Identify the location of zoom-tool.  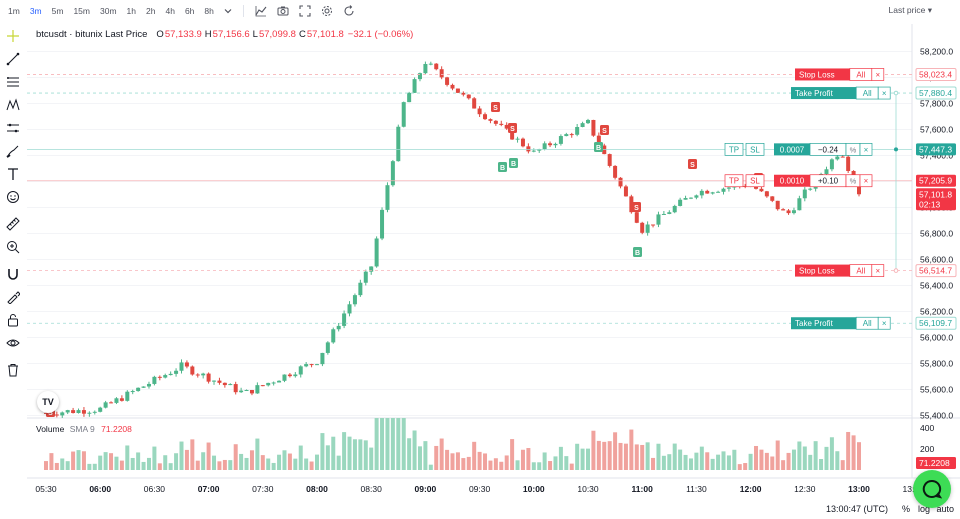
(13, 247).